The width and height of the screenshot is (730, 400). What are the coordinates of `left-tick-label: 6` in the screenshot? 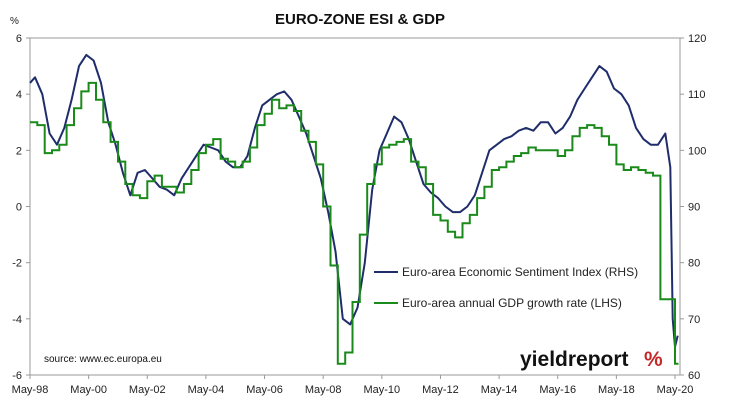 It's located at (19, 39).